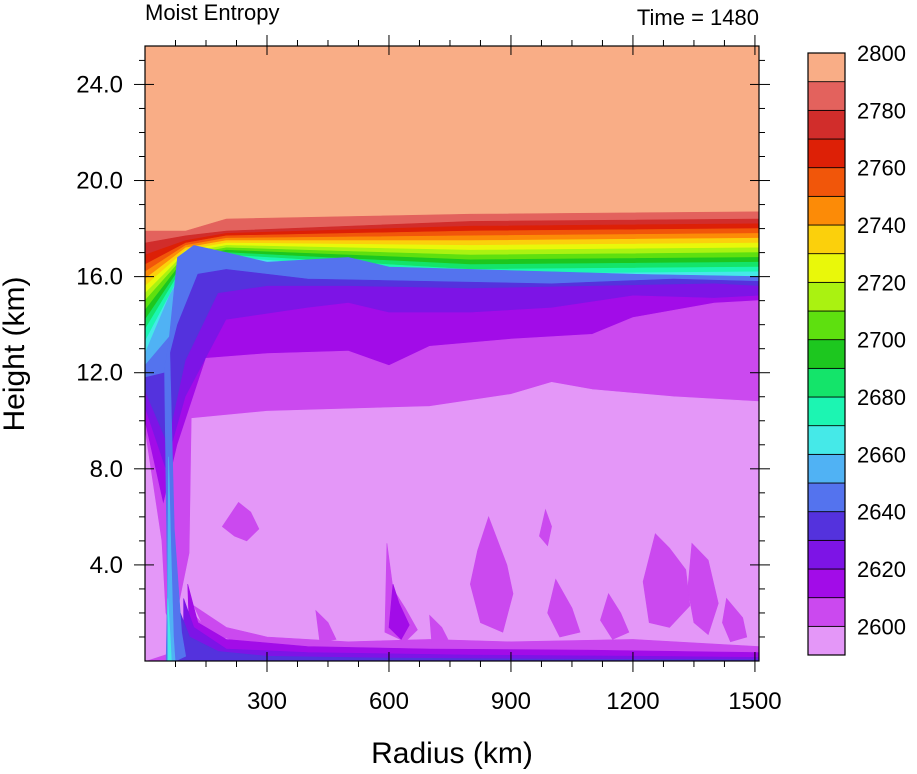  What do you see at coordinates (754, 701) in the screenshot?
I see `x-tick-label: 1500` at bounding box center [754, 701].